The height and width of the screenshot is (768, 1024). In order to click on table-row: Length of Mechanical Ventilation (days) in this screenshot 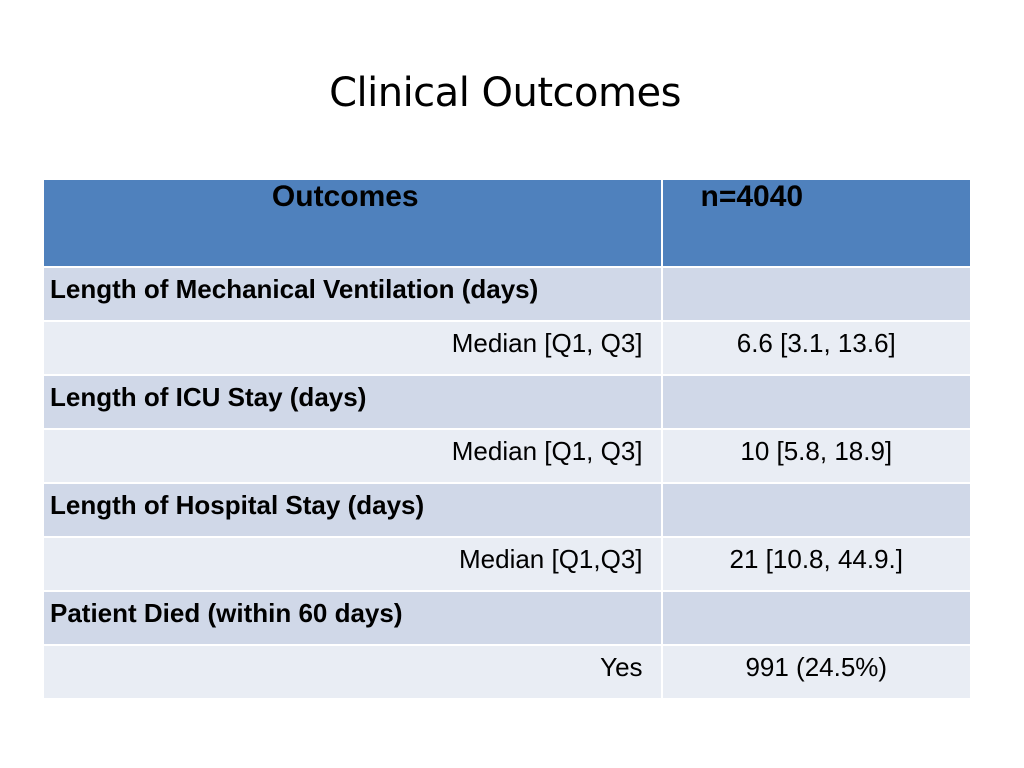, I will do `click(507, 294)`.